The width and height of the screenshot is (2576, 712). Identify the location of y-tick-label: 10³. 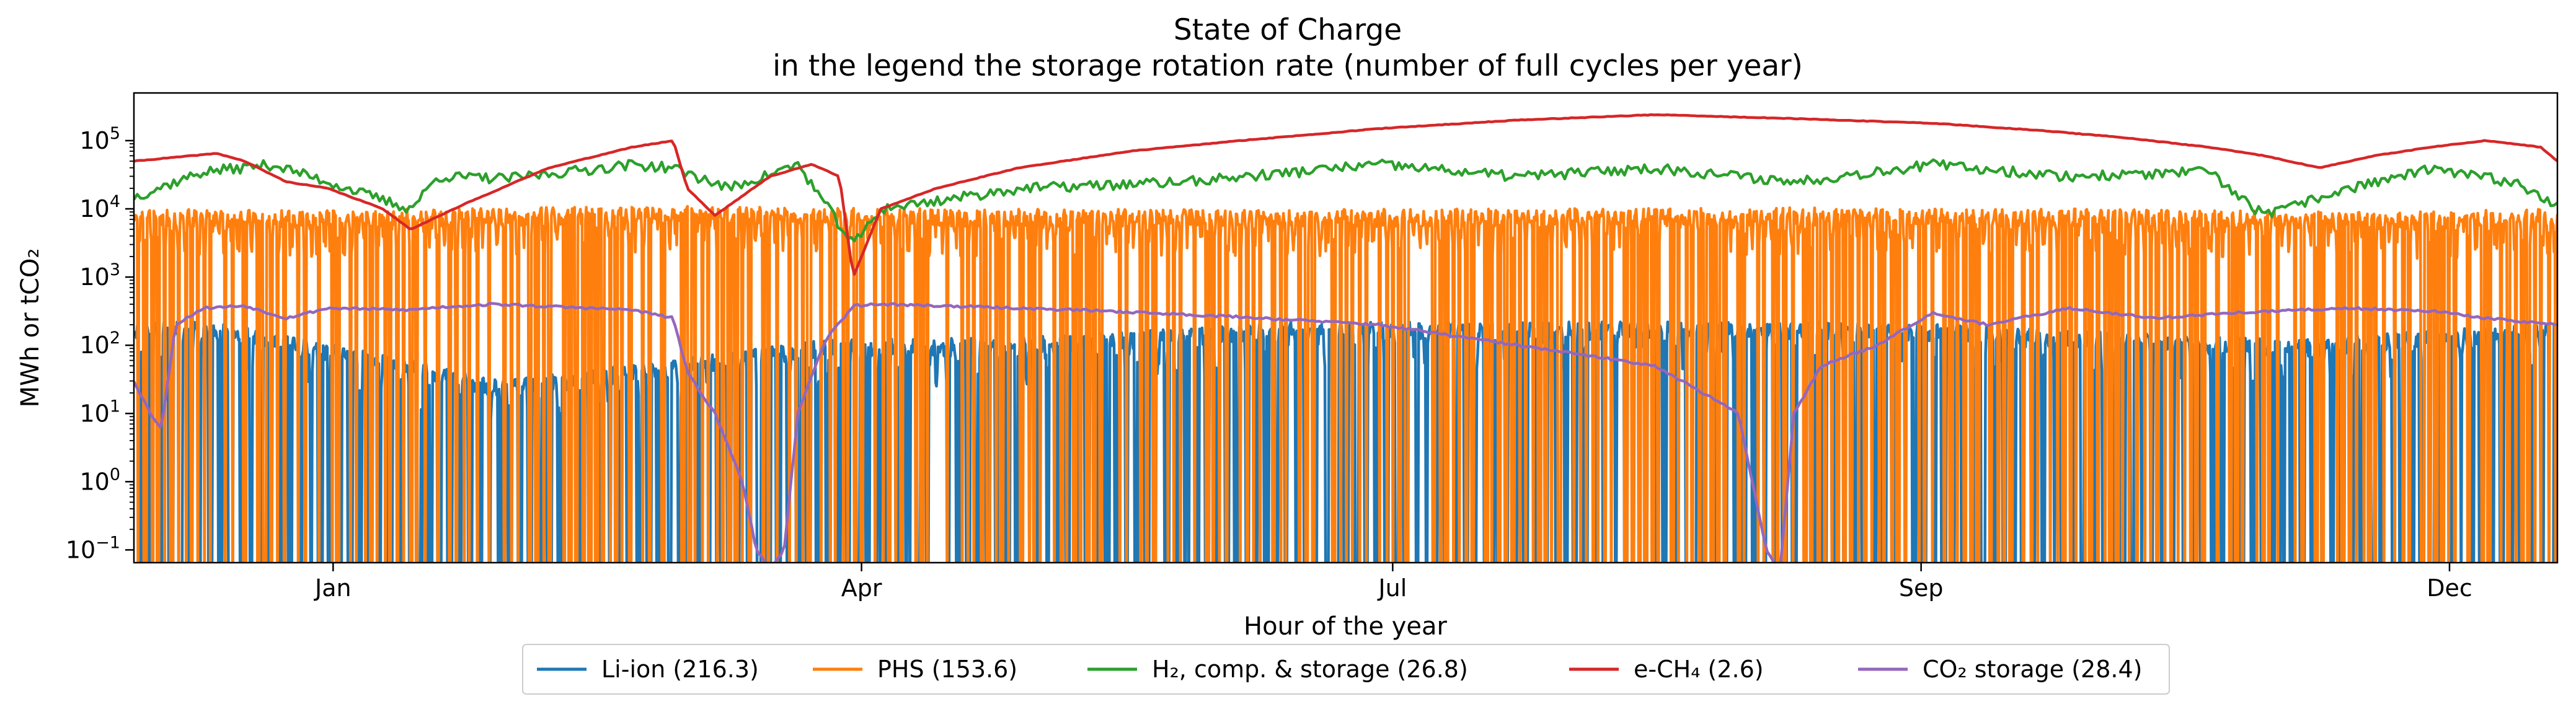
(100, 275).